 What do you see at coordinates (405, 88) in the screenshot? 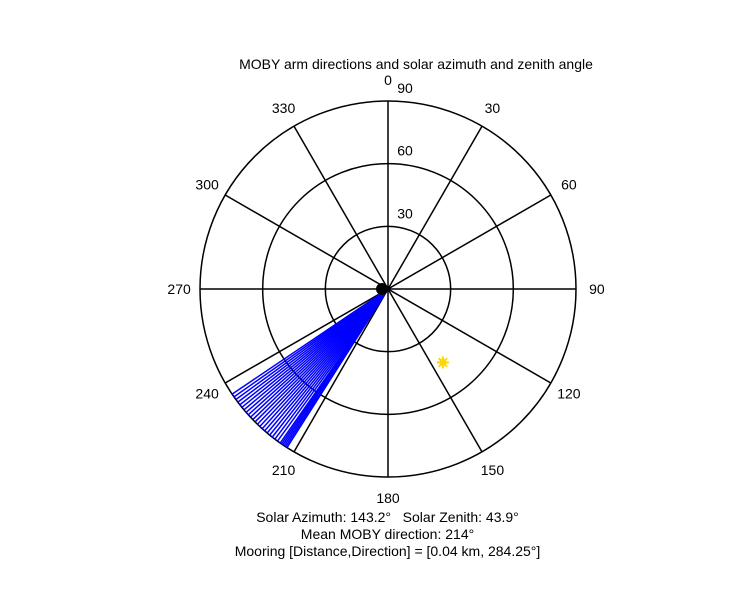
I see `radius-tick-label: 90` at bounding box center [405, 88].